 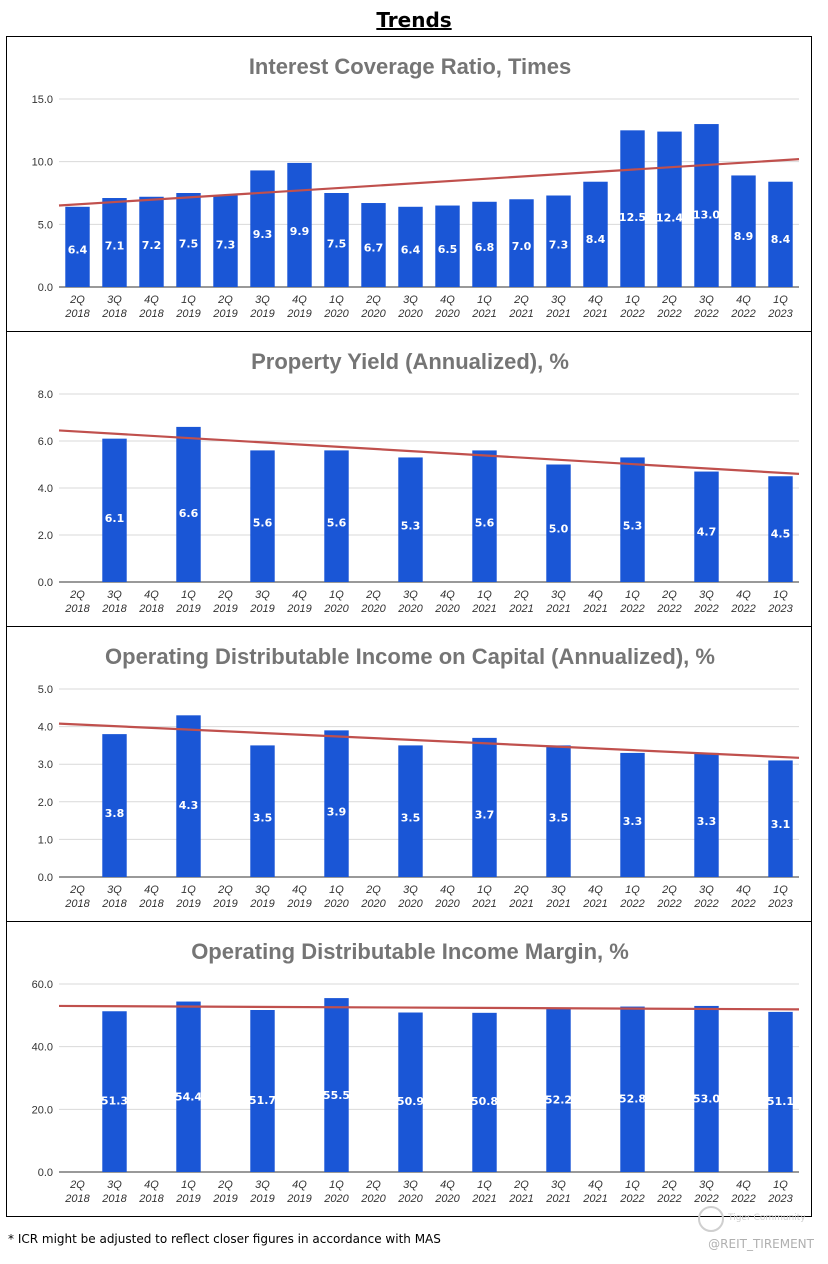 What do you see at coordinates (447, 602) in the screenshot?
I see `x-tick-label: 4Q 2020` at bounding box center [447, 602].